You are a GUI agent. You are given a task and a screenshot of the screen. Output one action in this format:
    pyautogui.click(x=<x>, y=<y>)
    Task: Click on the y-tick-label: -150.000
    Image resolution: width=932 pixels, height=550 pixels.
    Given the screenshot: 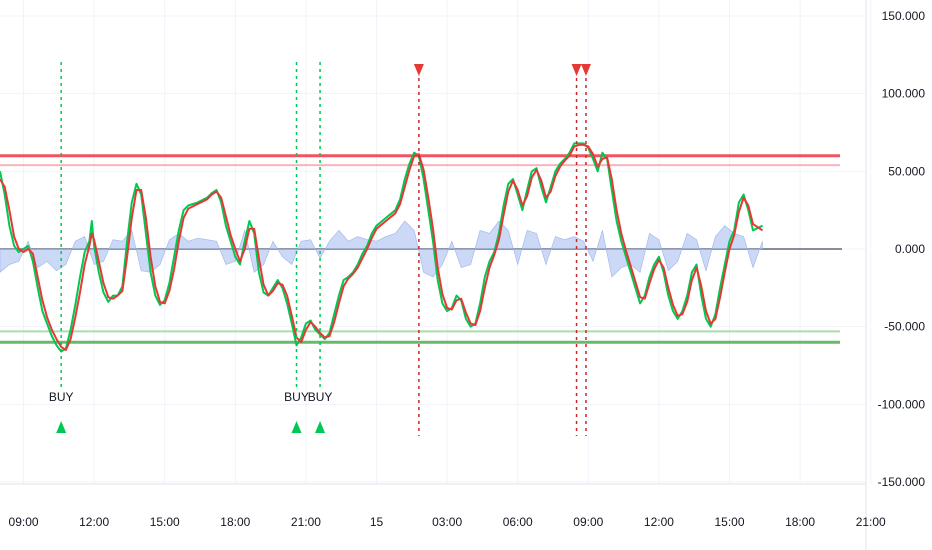 What is the action you would take?
    pyautogui.click(x=902, y=482)
    